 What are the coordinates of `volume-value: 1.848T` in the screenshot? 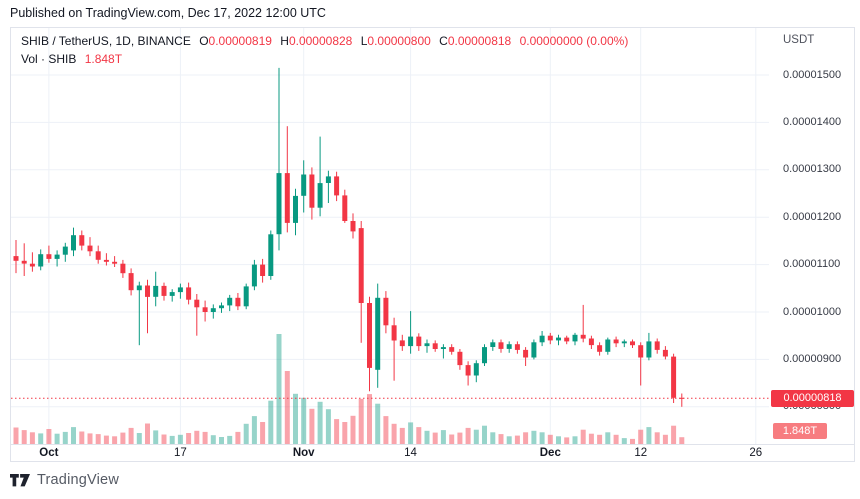 It's located at (103, 58).